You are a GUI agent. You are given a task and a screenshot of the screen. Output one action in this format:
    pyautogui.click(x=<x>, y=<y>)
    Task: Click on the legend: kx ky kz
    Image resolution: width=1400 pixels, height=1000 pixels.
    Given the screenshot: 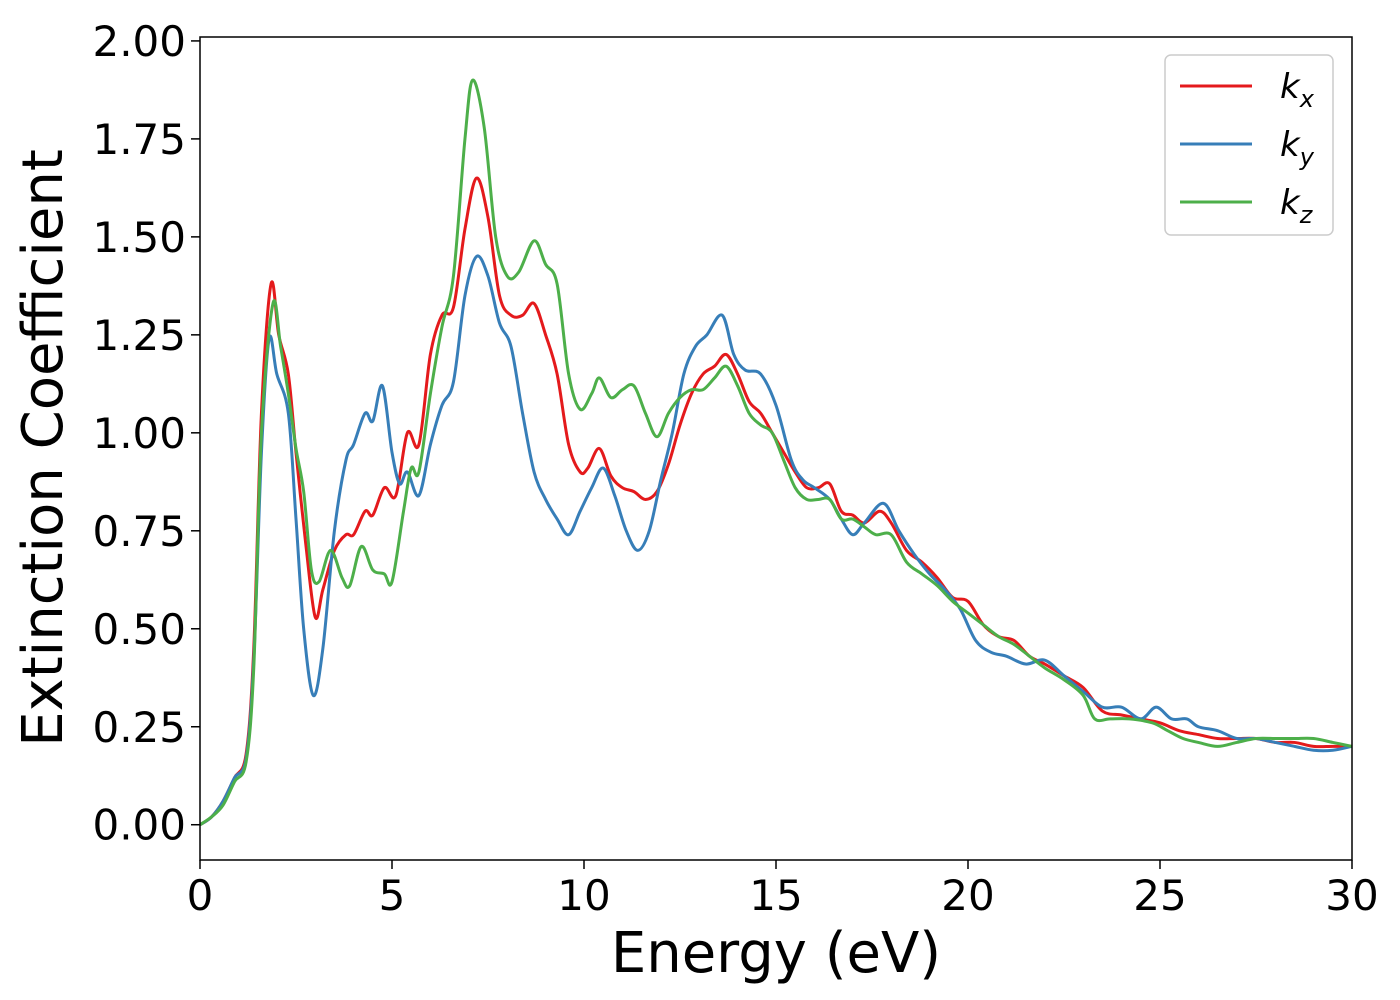 What is the action you would take?
    pyautogui.click(x=1249, y=145)
    